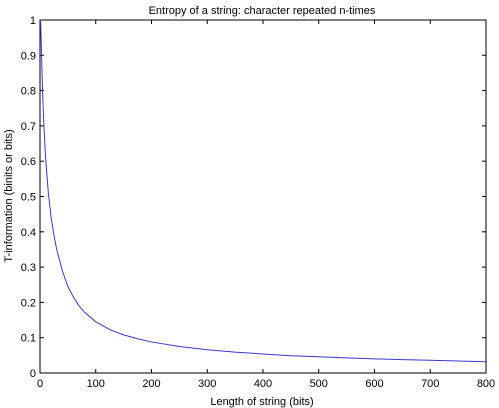  What do you see at coordinates (28, 198) in the screenshot?
I see `y-tick-label: 0.5` at bounding box center [28, 198].